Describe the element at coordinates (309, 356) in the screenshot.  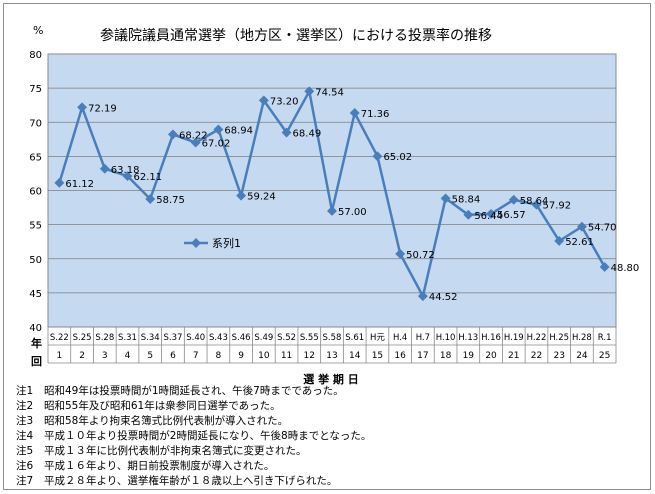
I see `session-number-label: 12` at that location.